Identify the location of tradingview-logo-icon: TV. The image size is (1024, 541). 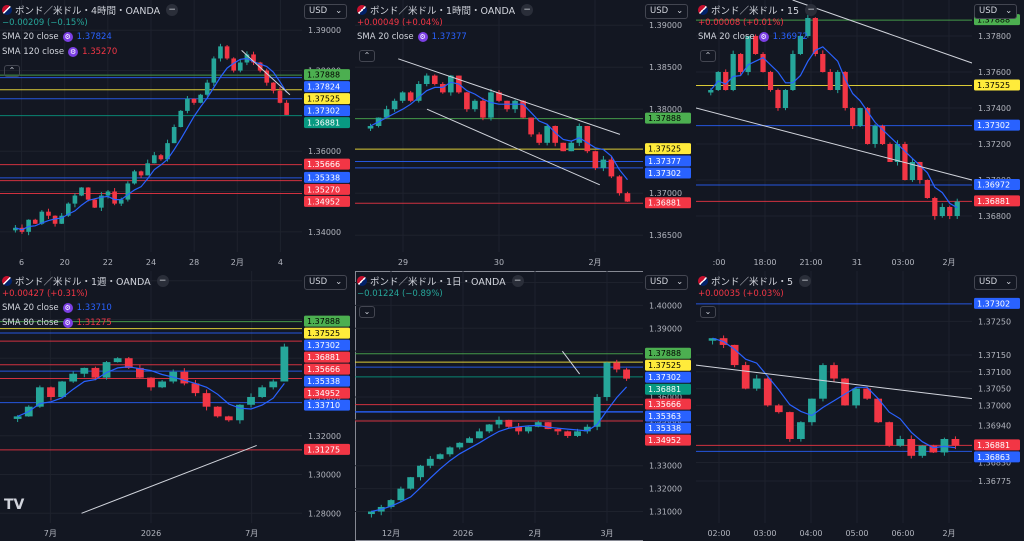
(14, 505).